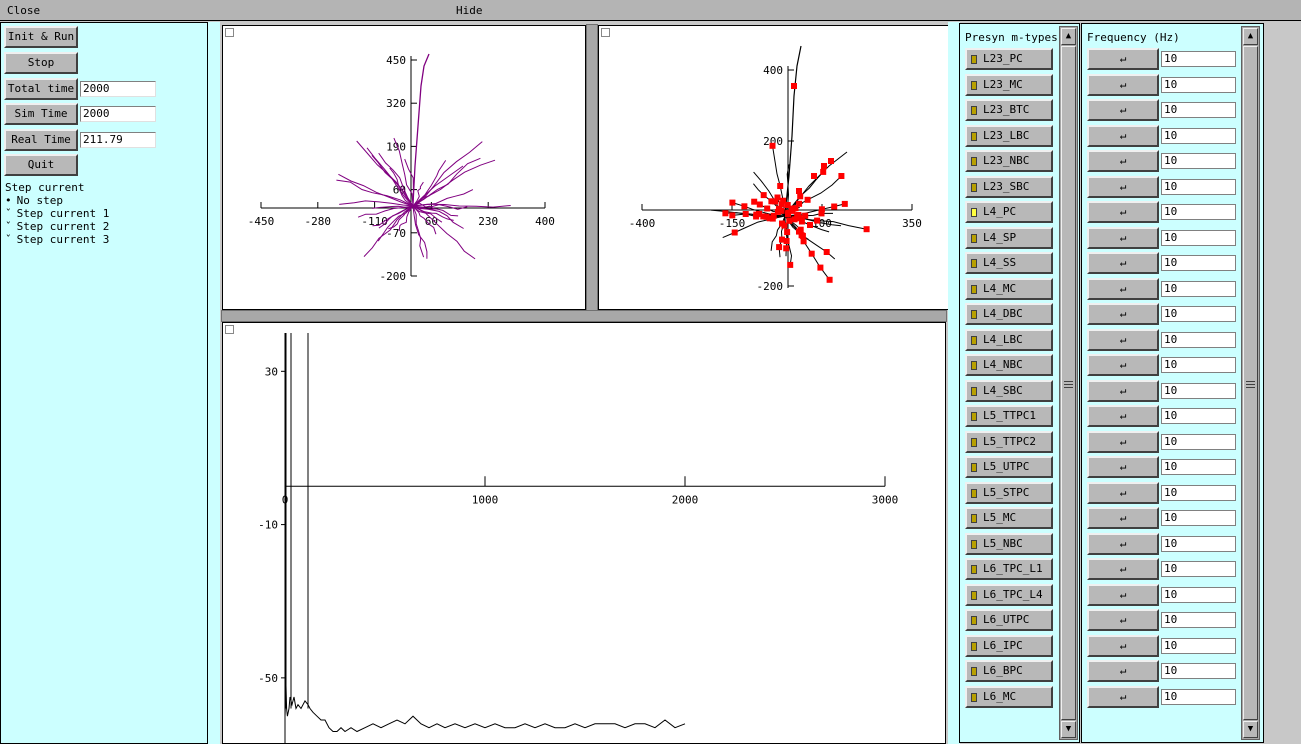 The width and height of the screenshot is (1301, 744). Describe the element at coordinates (41, 89) in the screenshot. I see `total-time-button: Total time` at that location.